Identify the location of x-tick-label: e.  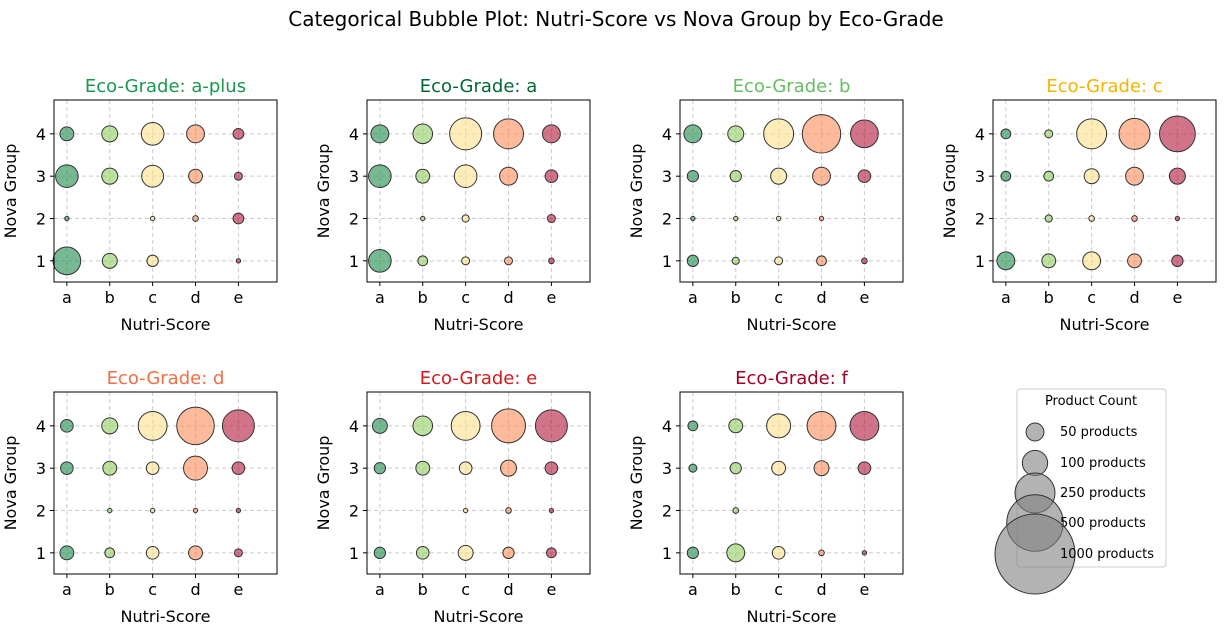
(864, 589).